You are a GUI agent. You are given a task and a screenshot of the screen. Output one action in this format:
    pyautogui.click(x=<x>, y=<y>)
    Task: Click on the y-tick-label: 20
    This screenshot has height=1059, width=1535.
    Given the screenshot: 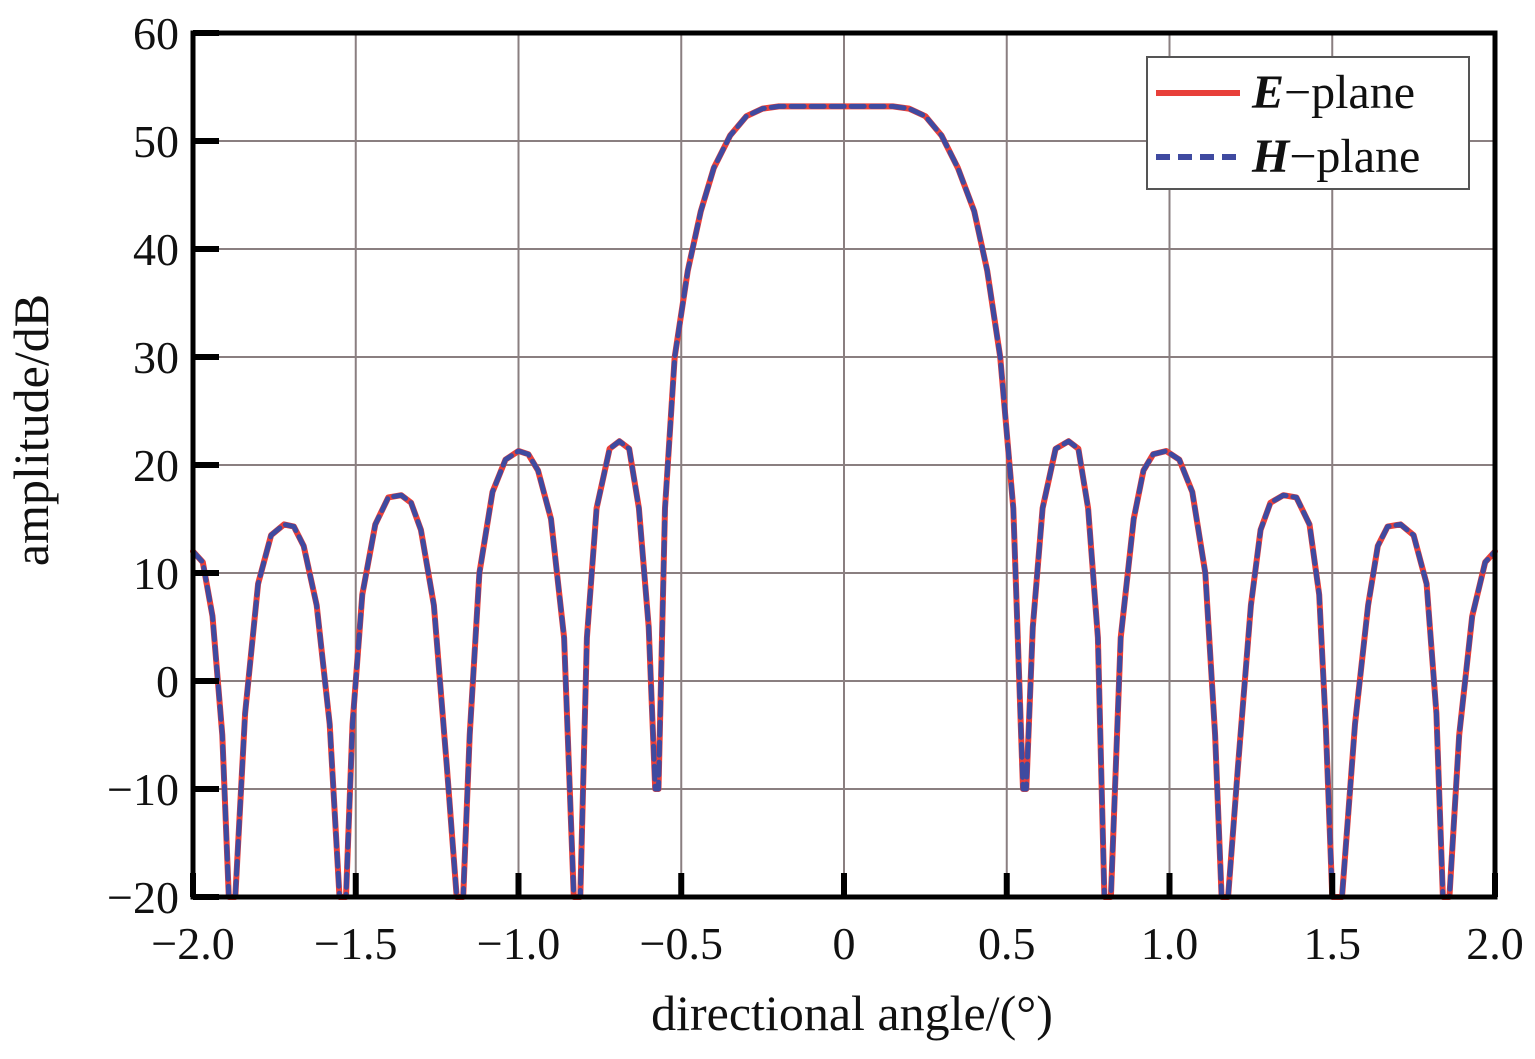 What is the action you would take?
    pyautogui.click(x=156, y=465)
    